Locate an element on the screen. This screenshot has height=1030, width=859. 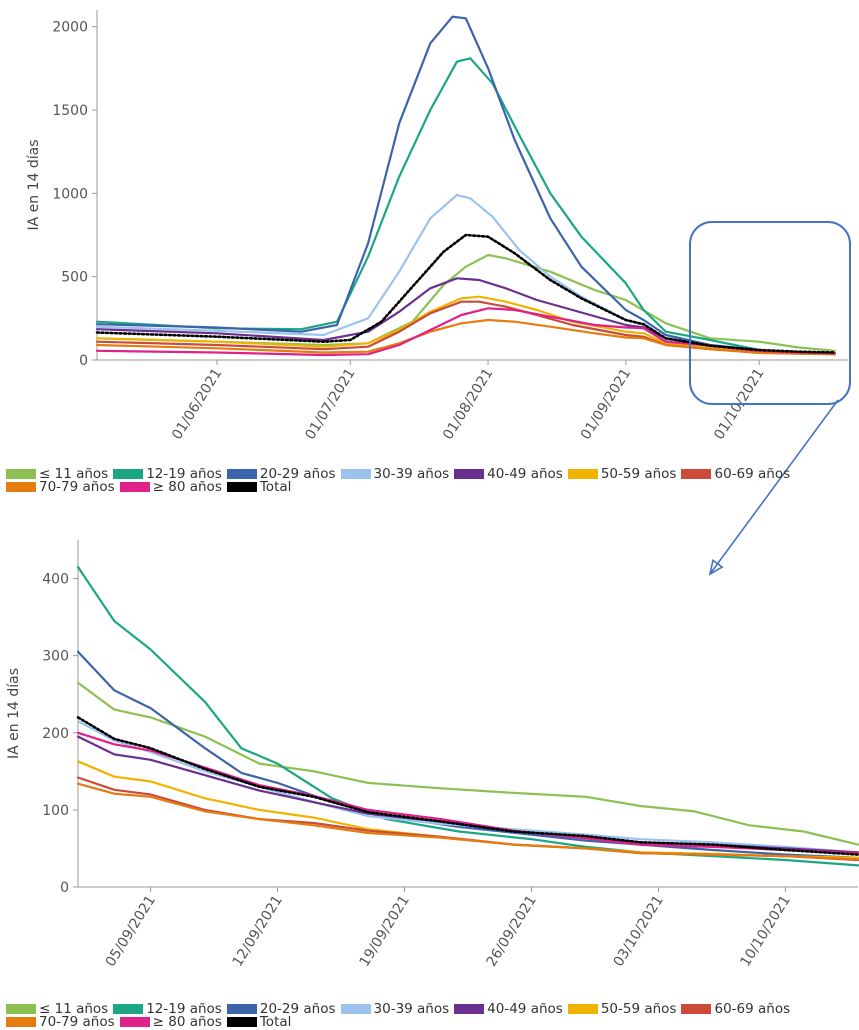
y-tick-label: 400 is located at coordinates (55, 580).